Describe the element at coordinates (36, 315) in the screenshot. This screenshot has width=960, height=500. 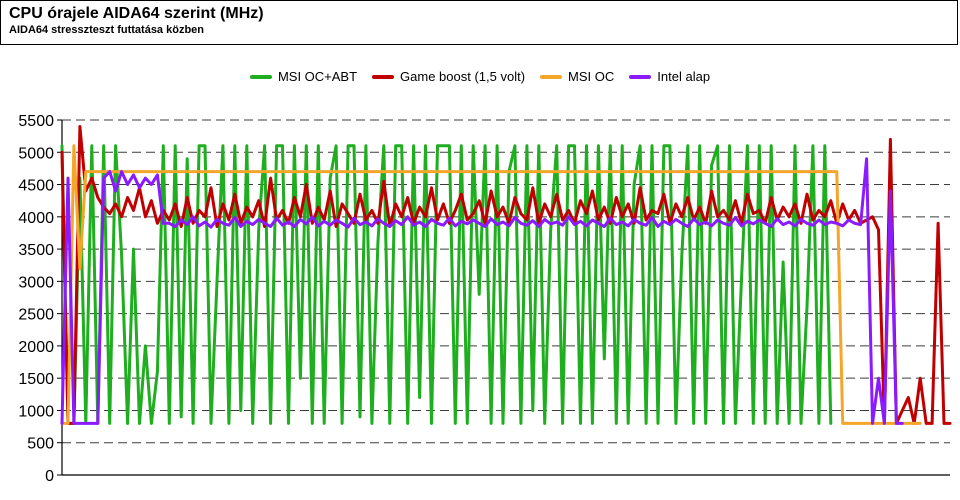
I see `y-tick-label-2500: 2500` at that location.